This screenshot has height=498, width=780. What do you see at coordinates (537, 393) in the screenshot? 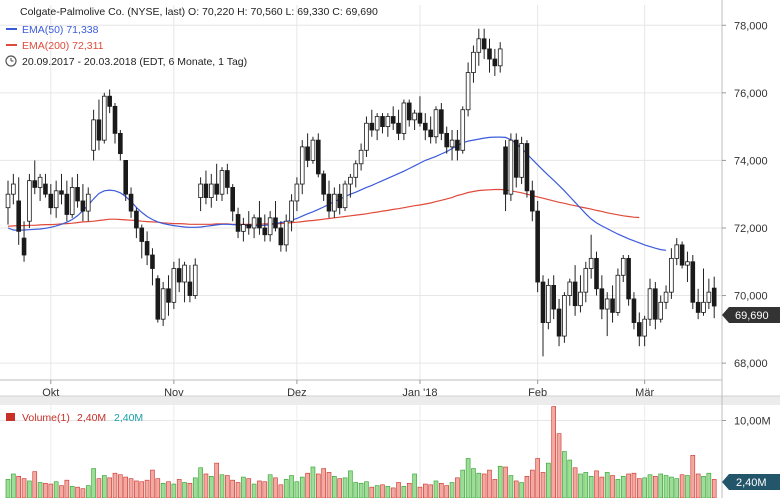
I see `time-tick-label: Feb` at bounding box center [537, 393].